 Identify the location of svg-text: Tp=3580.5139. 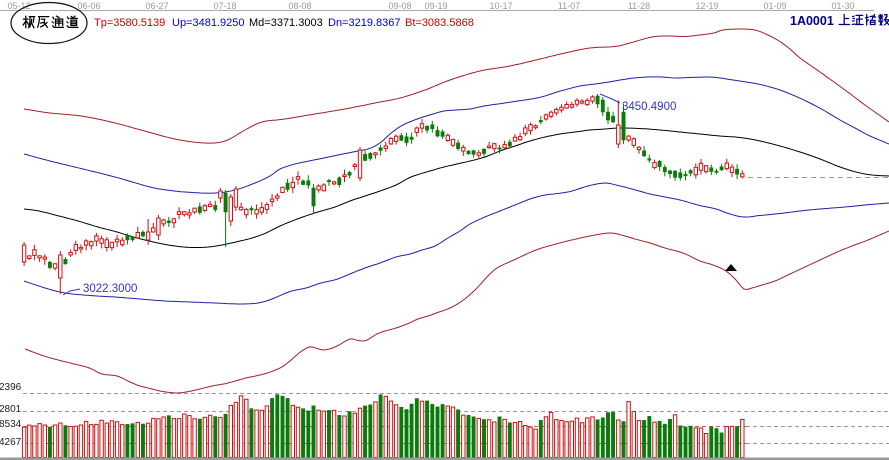
(129, 23).